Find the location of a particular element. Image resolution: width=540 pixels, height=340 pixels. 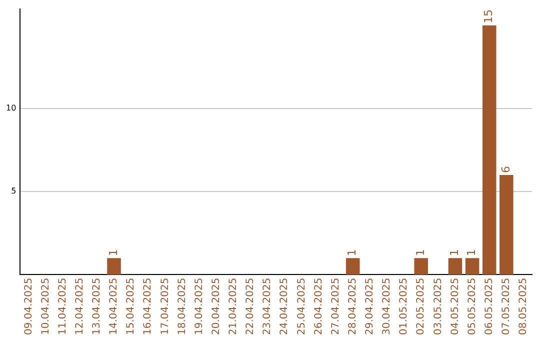

x-tick-label: 04.05.2025 is located at coordinates (455, 307).